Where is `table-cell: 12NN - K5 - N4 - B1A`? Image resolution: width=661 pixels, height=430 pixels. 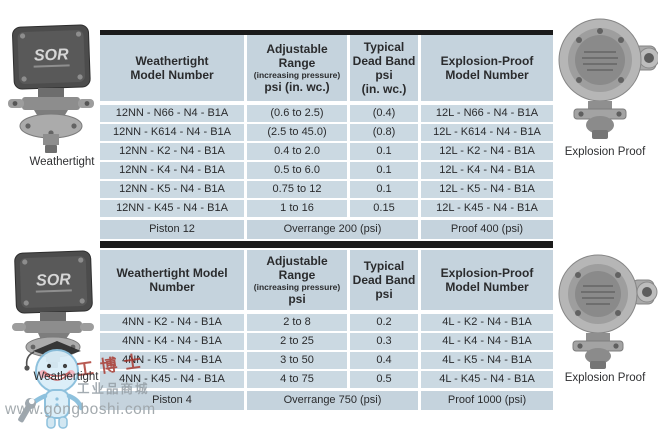
table-cell: 12NN - K5 - N4 - B1A is located at coordinates (172, 189).